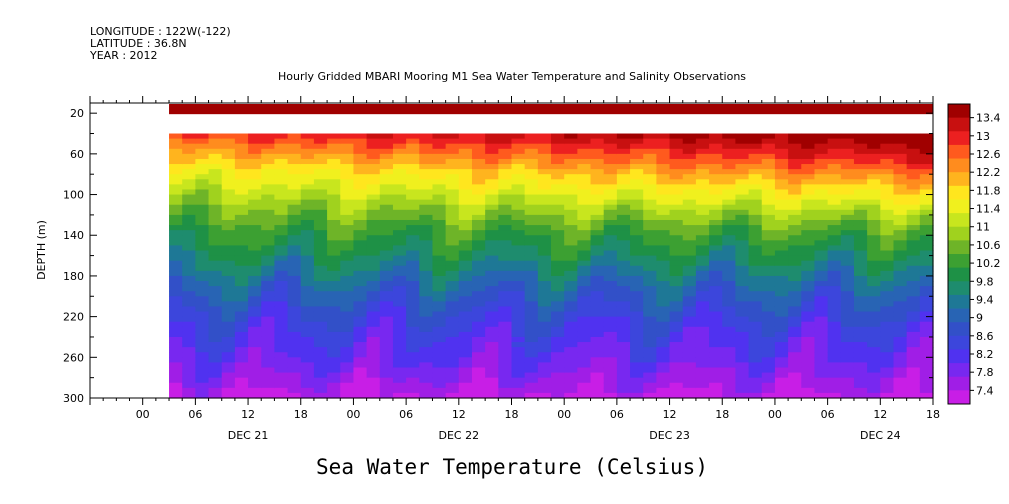  Describe the element at coordinates (959, 315) in the screenshot. I see `colorbar-swatch` at that location.